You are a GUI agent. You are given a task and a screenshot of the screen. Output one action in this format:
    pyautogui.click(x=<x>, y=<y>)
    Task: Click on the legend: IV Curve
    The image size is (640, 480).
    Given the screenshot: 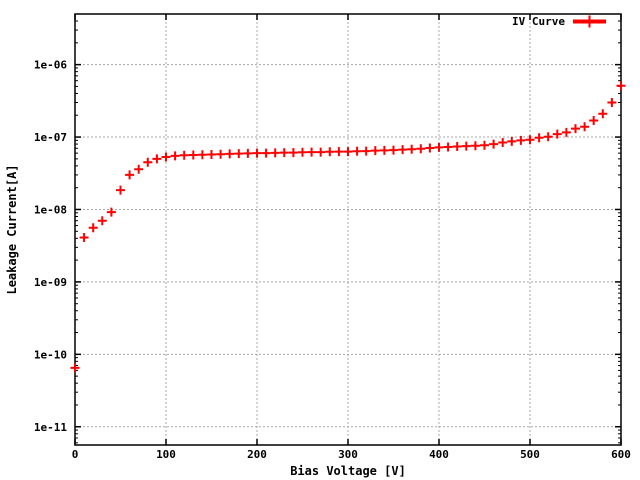 What is the action you would take?
    pyautogui.click(x=559, y=21)
    